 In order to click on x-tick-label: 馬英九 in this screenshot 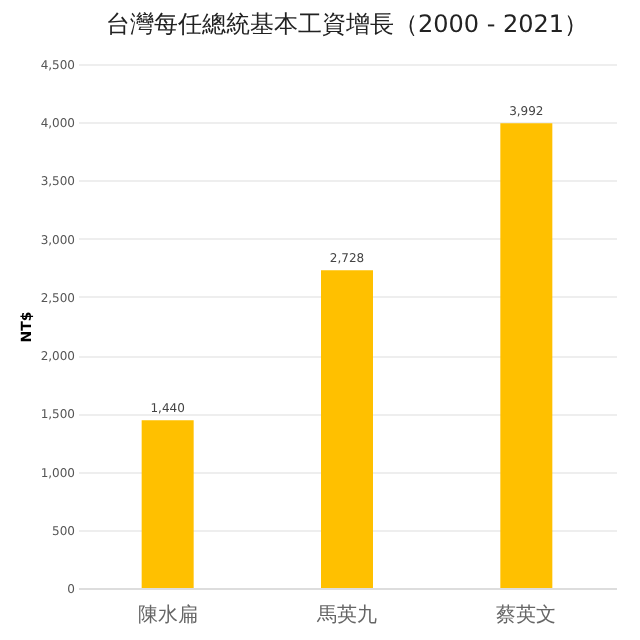, I will do `click(346, 615)`.